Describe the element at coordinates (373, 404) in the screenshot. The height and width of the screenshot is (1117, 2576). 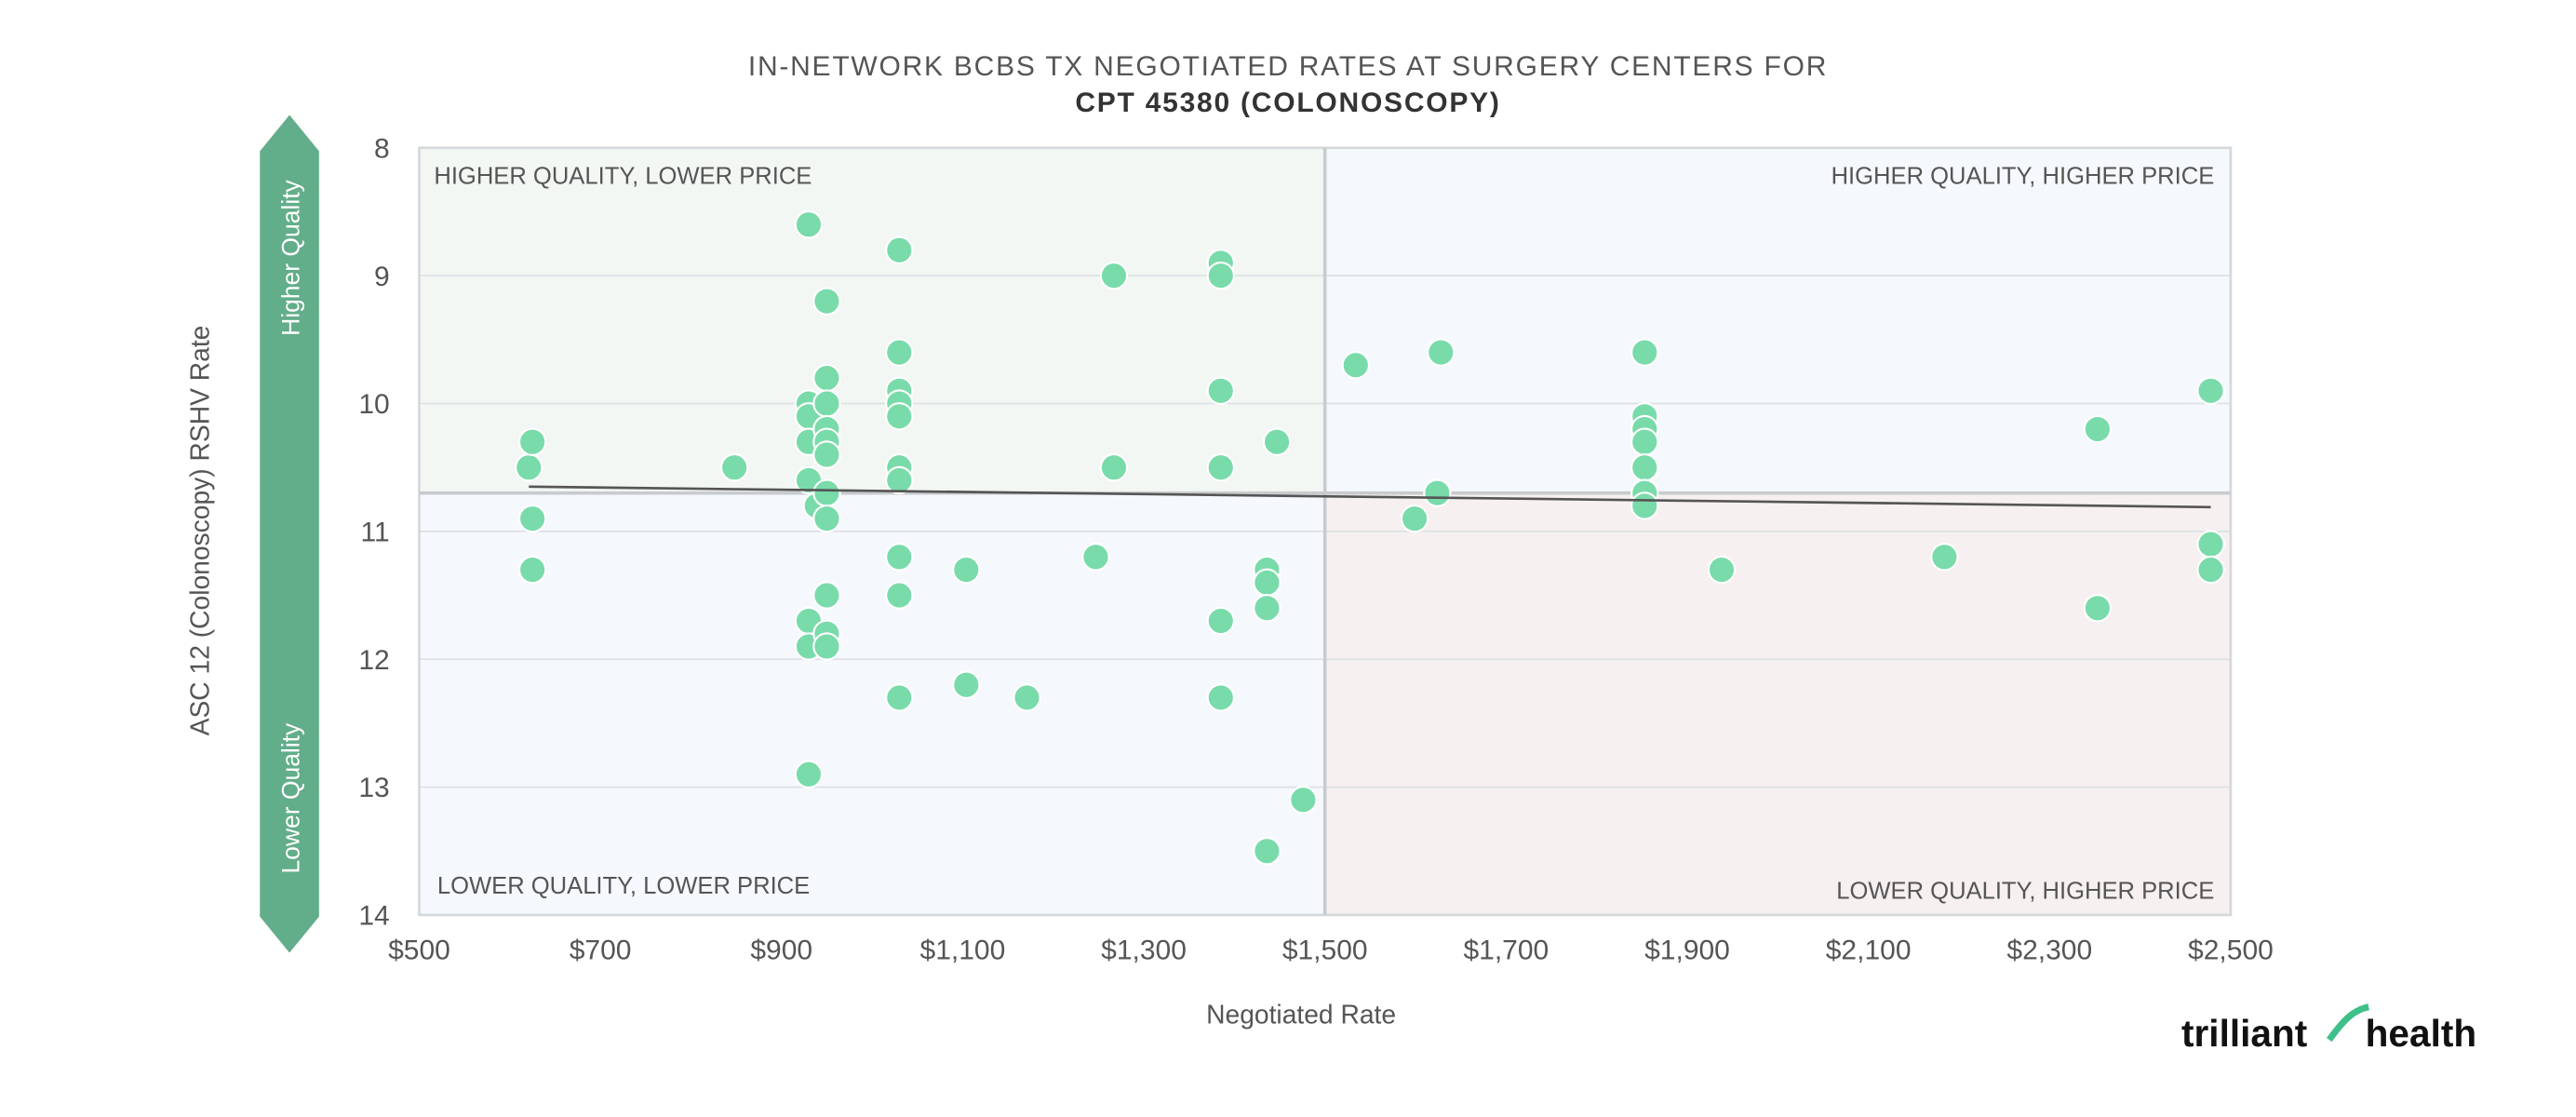
I see `y-tick-label: 10` at that location.